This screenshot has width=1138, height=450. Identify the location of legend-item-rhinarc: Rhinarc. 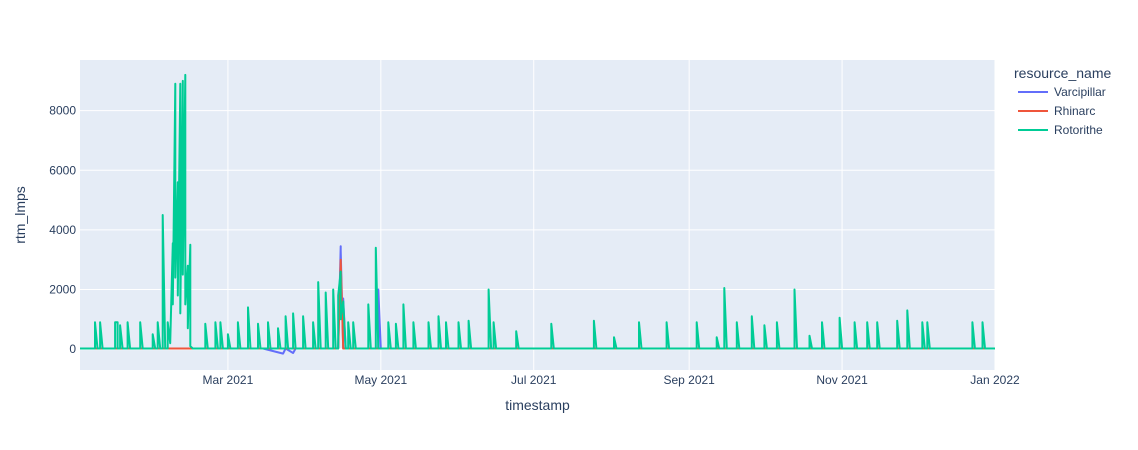
(1056, 111).